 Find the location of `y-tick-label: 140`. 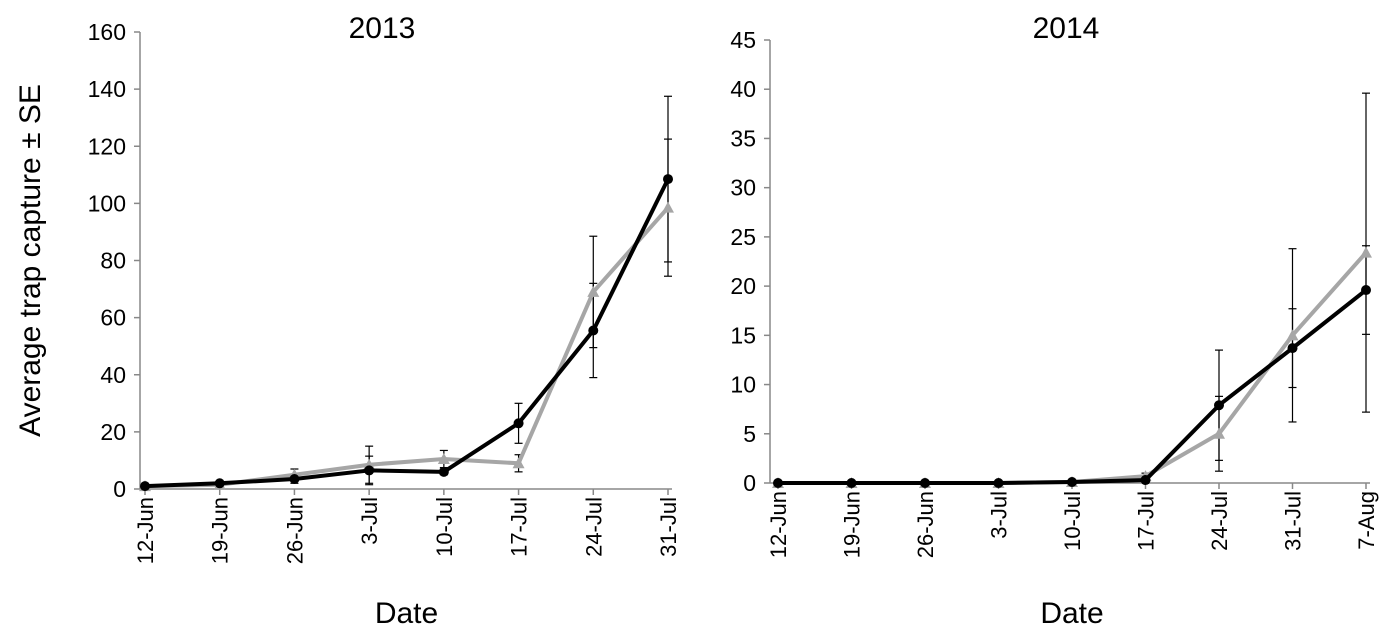

y-tick-label: 140 is located at coordinates (107, 89).